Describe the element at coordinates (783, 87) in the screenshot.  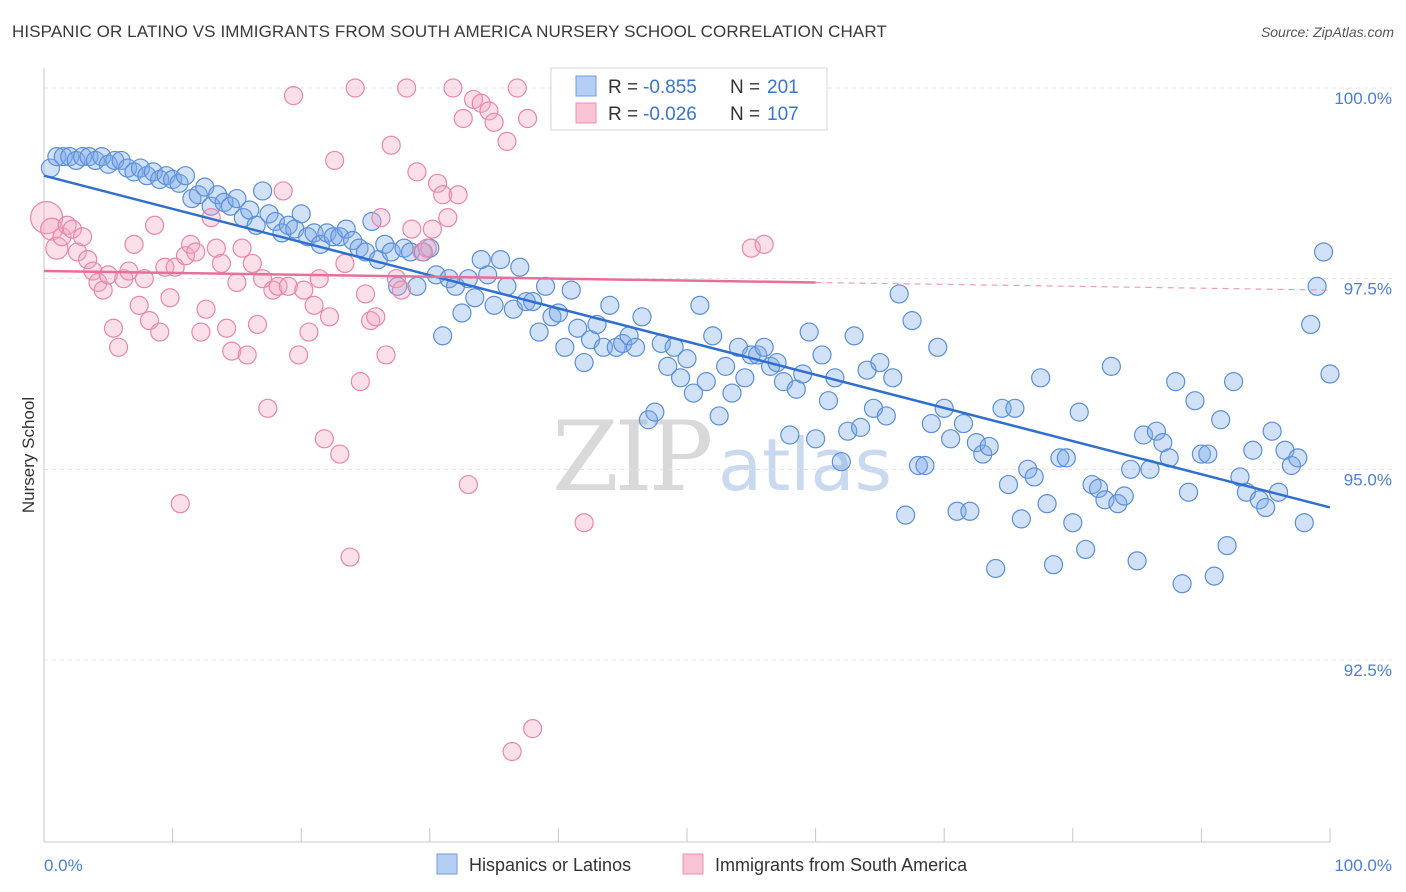
I see `legend-n-value-1: 201` at that location.